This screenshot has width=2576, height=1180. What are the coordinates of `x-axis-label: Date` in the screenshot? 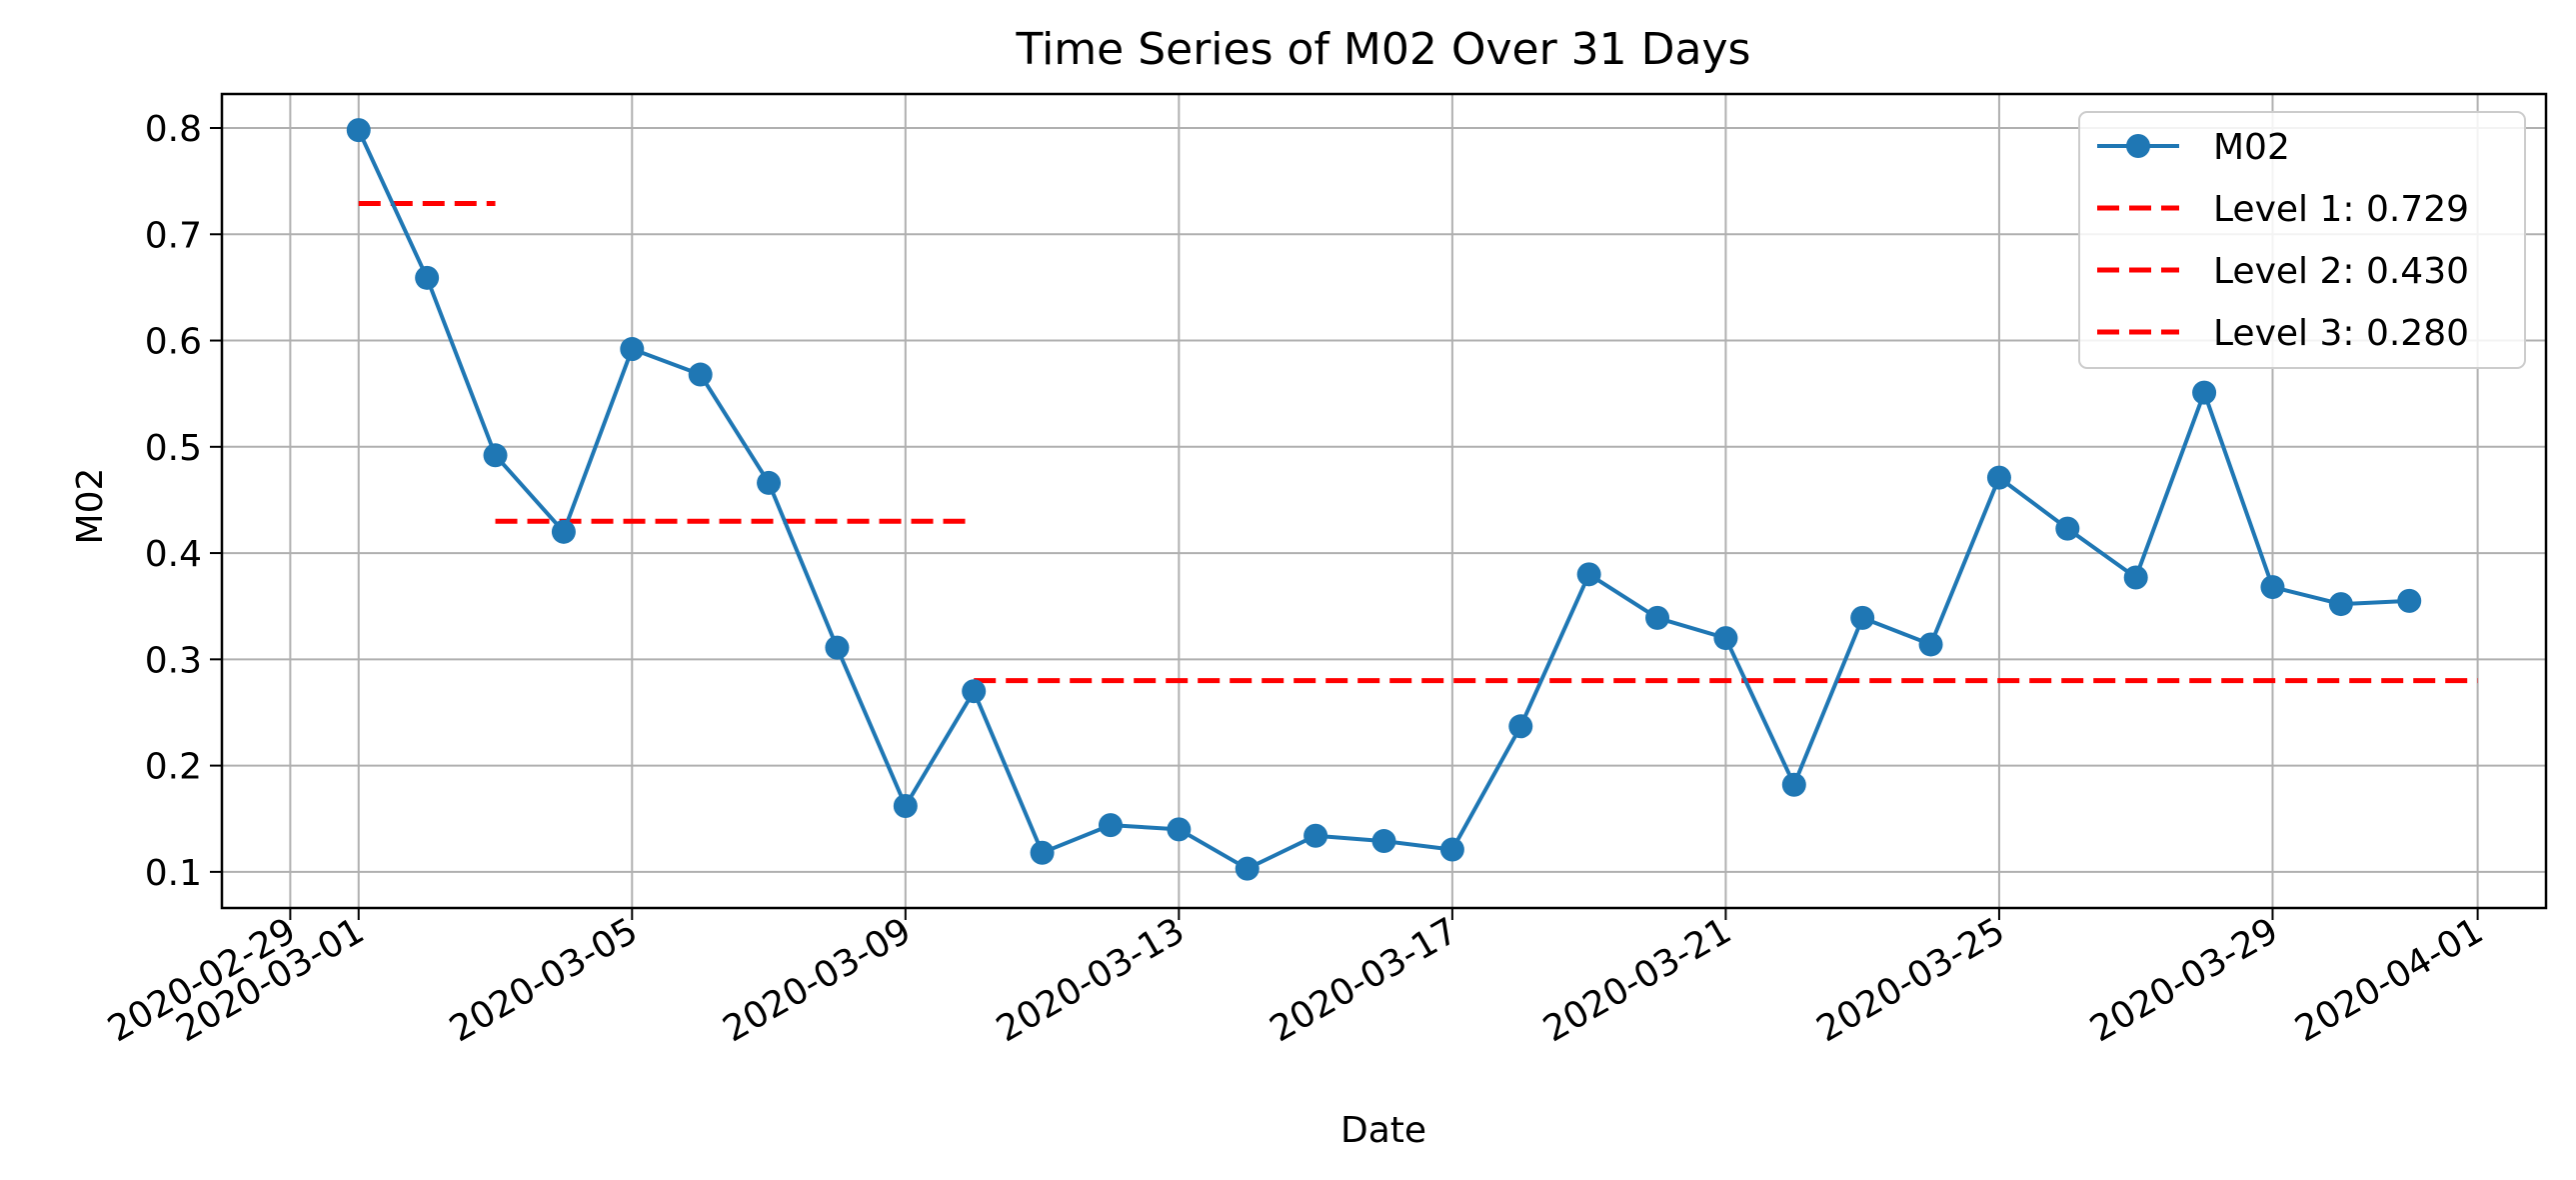 It's located at (1383, 1130).